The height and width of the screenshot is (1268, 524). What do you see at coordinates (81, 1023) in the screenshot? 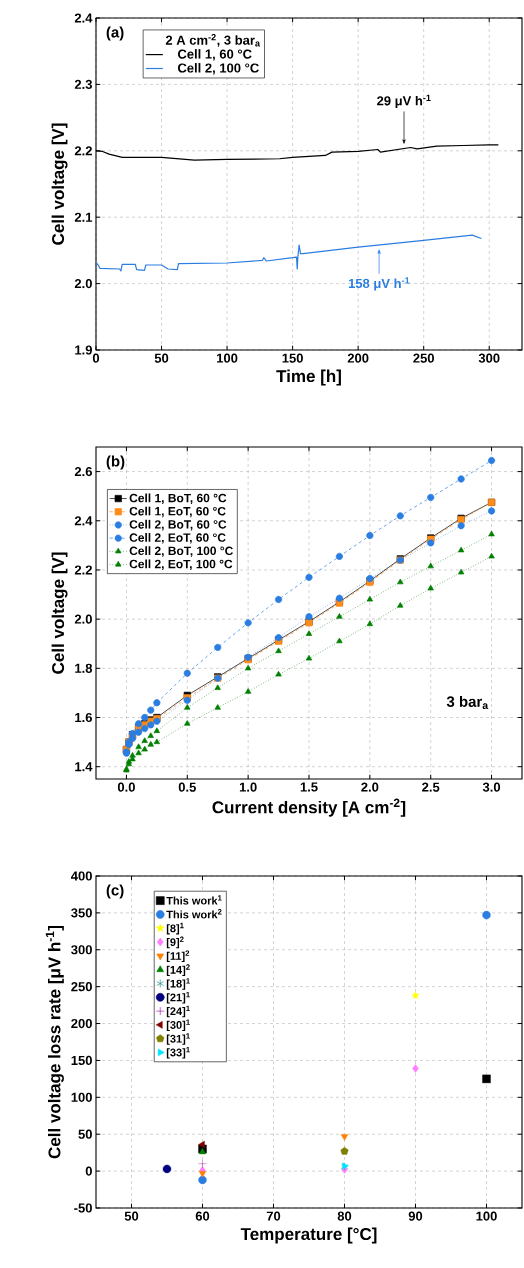
I see `y-tick-label: 200` at bounding box center [81, 1023].